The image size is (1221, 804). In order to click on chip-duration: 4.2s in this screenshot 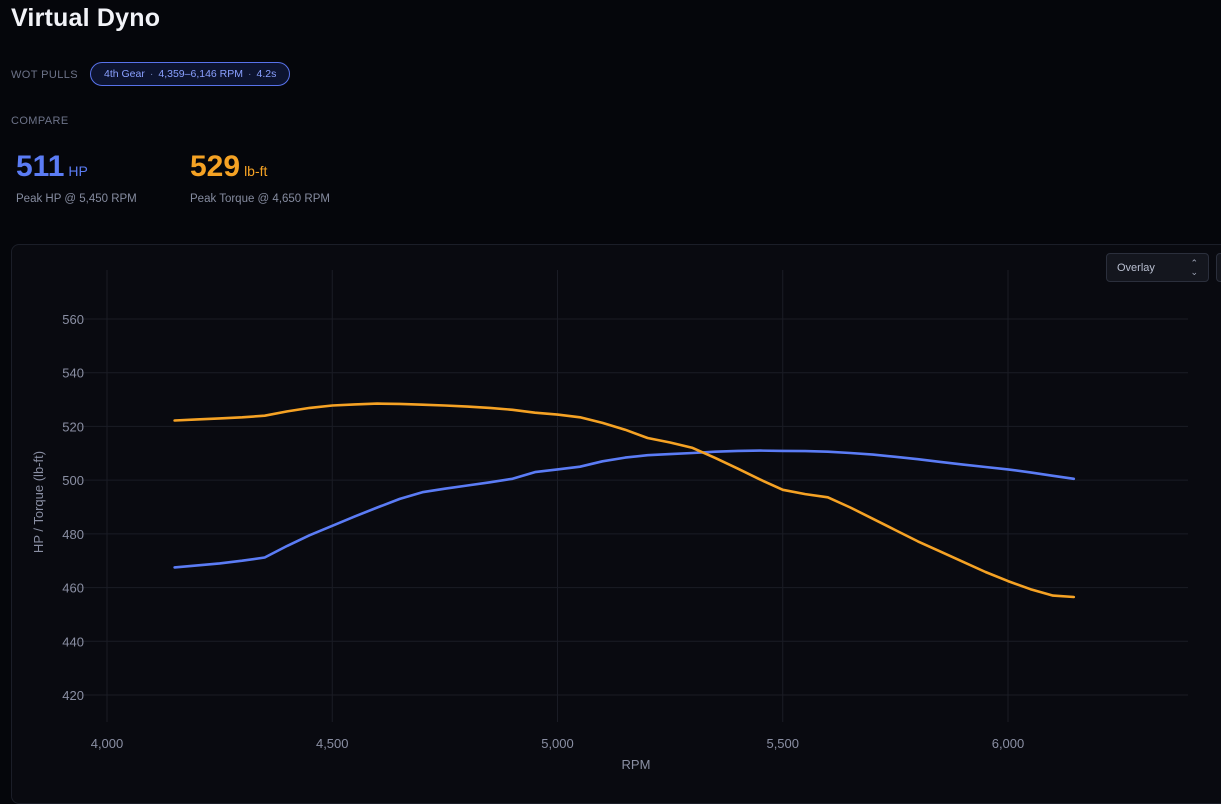, I will do `click(266, 74)`.